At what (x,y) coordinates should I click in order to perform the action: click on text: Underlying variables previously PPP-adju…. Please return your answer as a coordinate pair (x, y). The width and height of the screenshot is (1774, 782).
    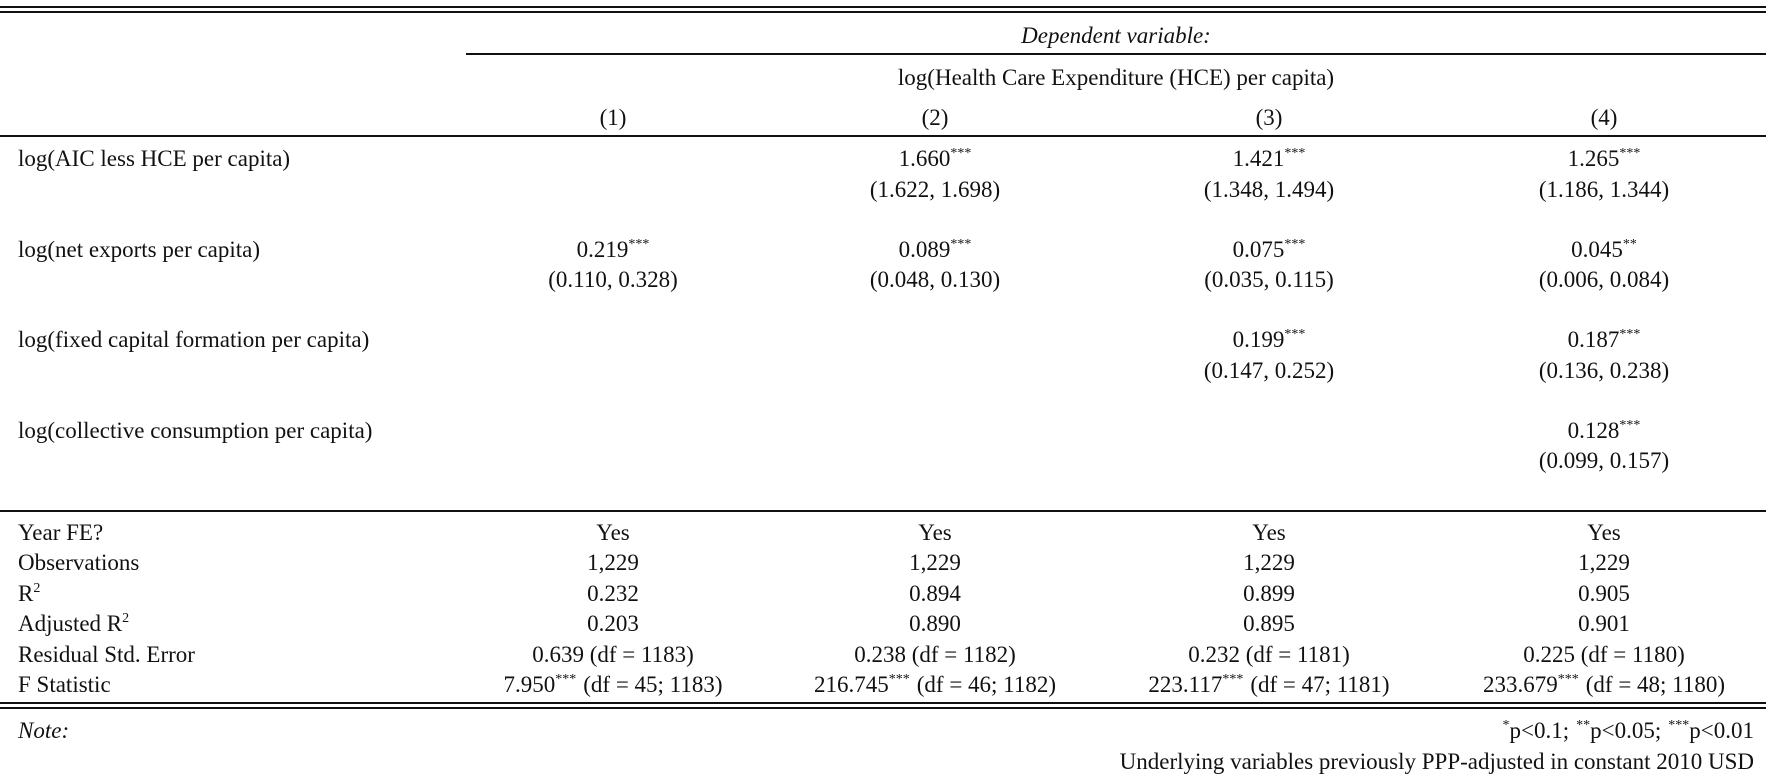
    Looking at the image, I should click on (1436, 761).